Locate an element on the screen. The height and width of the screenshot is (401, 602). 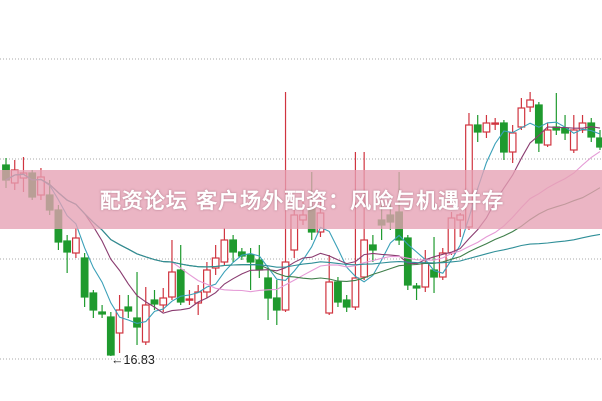
banner-text: 配资论坛 客户场外配资：风险与机遇并存 is located at coordinates (302, 200).